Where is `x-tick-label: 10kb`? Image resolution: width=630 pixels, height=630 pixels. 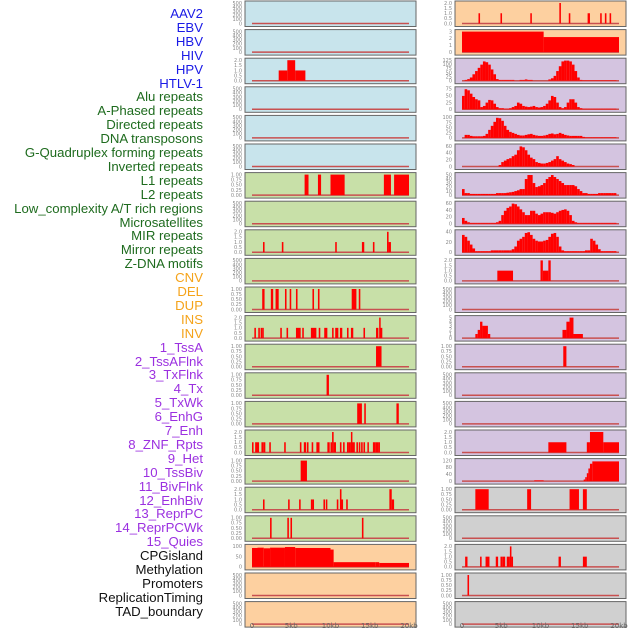
x-tick-label: 10kb is located at coordinates (331, 626).